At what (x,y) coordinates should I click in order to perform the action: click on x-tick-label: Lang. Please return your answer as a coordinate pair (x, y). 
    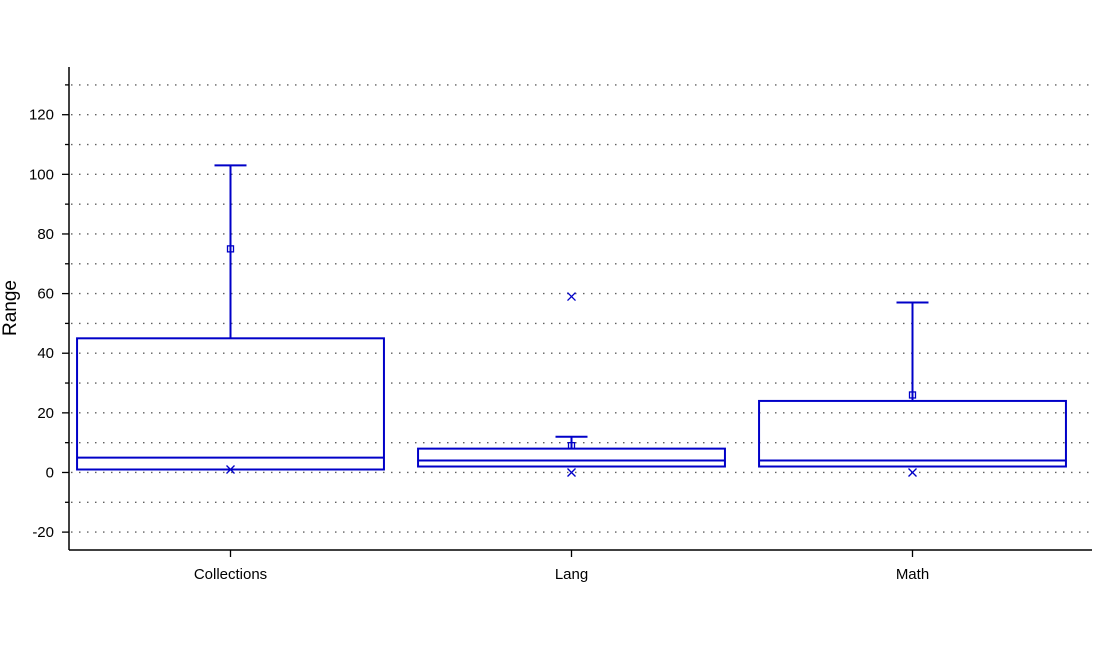
    Looking at the image, I should click on (571, 574).